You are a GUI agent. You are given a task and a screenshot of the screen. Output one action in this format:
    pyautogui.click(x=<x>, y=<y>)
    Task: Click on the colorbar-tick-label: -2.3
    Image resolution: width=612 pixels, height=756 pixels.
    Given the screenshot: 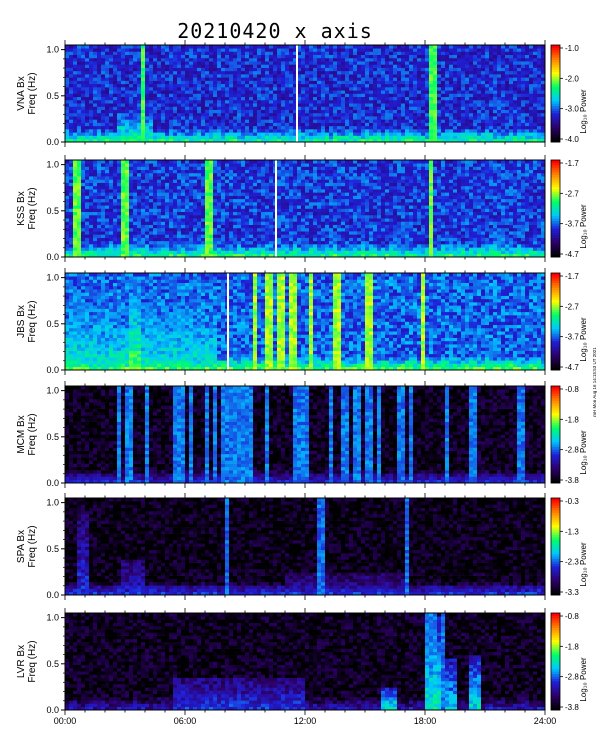 What is the action you would take?
    pyautogui.click(x=572, y=562)
    